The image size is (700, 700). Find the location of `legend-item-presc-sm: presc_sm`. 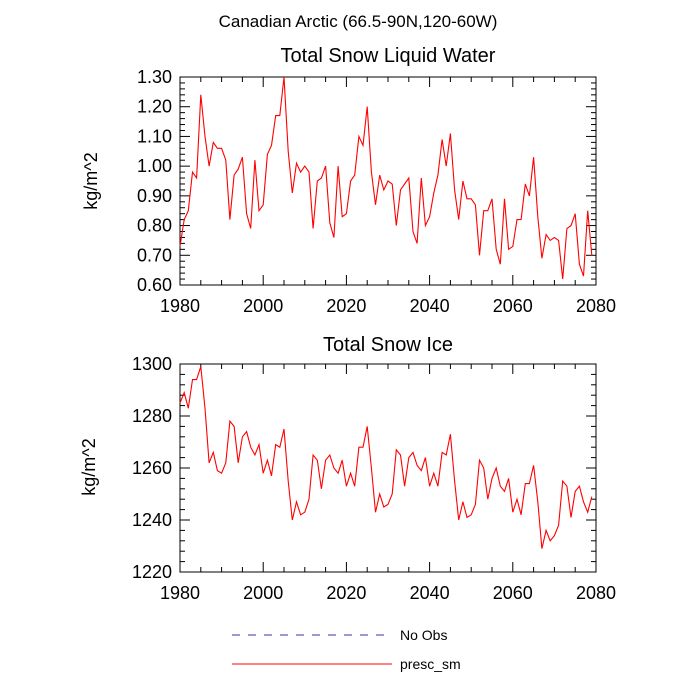

legend-item-presc-sm: presc_sm is located at coordinates (346, 664).